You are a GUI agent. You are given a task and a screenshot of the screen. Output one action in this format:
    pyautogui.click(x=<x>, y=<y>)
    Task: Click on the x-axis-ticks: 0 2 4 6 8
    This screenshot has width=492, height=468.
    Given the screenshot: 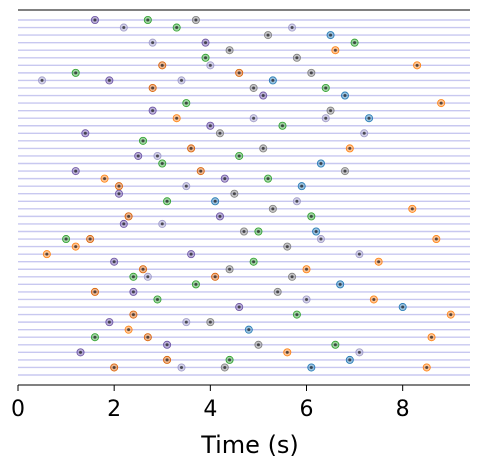 What is the action you would take?
    pyautogui.click(x=210, y=403)
    